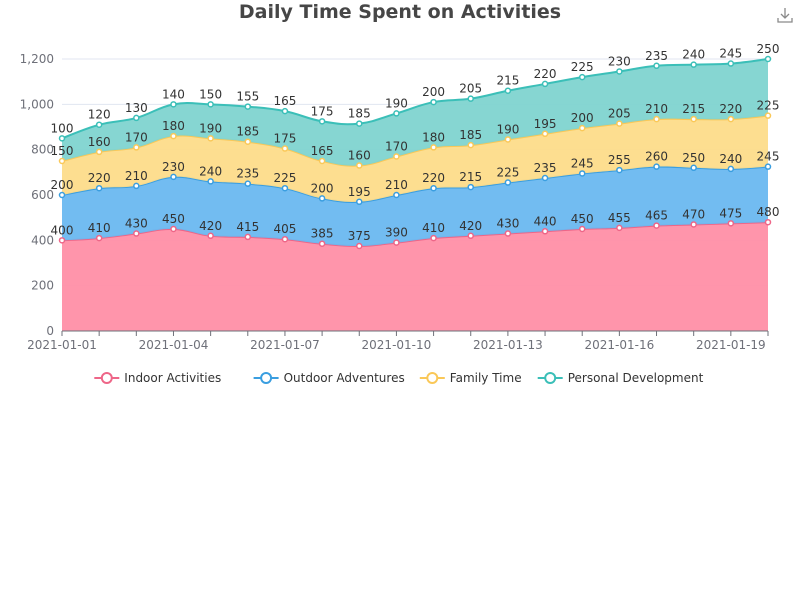 This screenshot has width=800, height=600. I want to click on legend-item: Personal Development, so click(620, 378).